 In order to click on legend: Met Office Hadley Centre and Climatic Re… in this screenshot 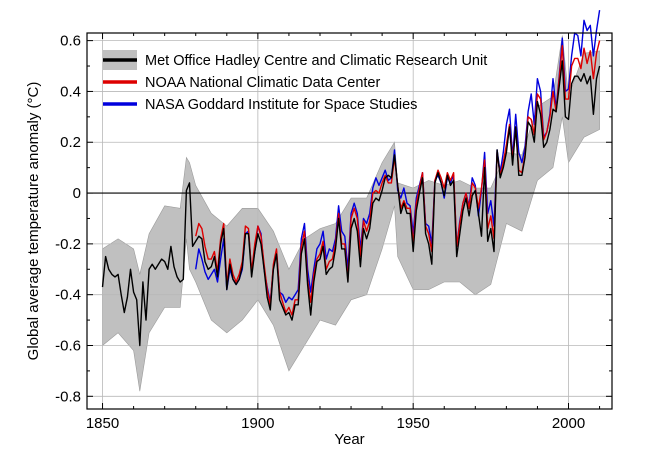, I will do `click(295, 81)`.